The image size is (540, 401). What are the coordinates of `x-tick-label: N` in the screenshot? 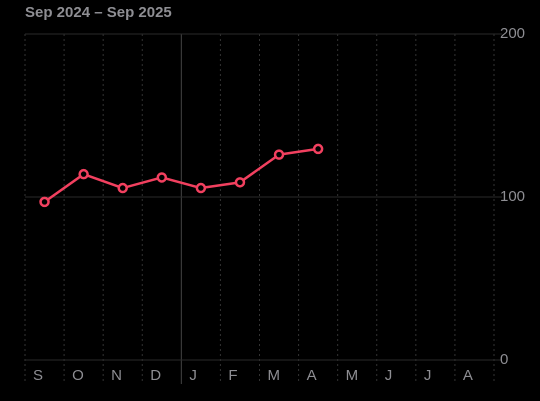 It's located at (116, 375).